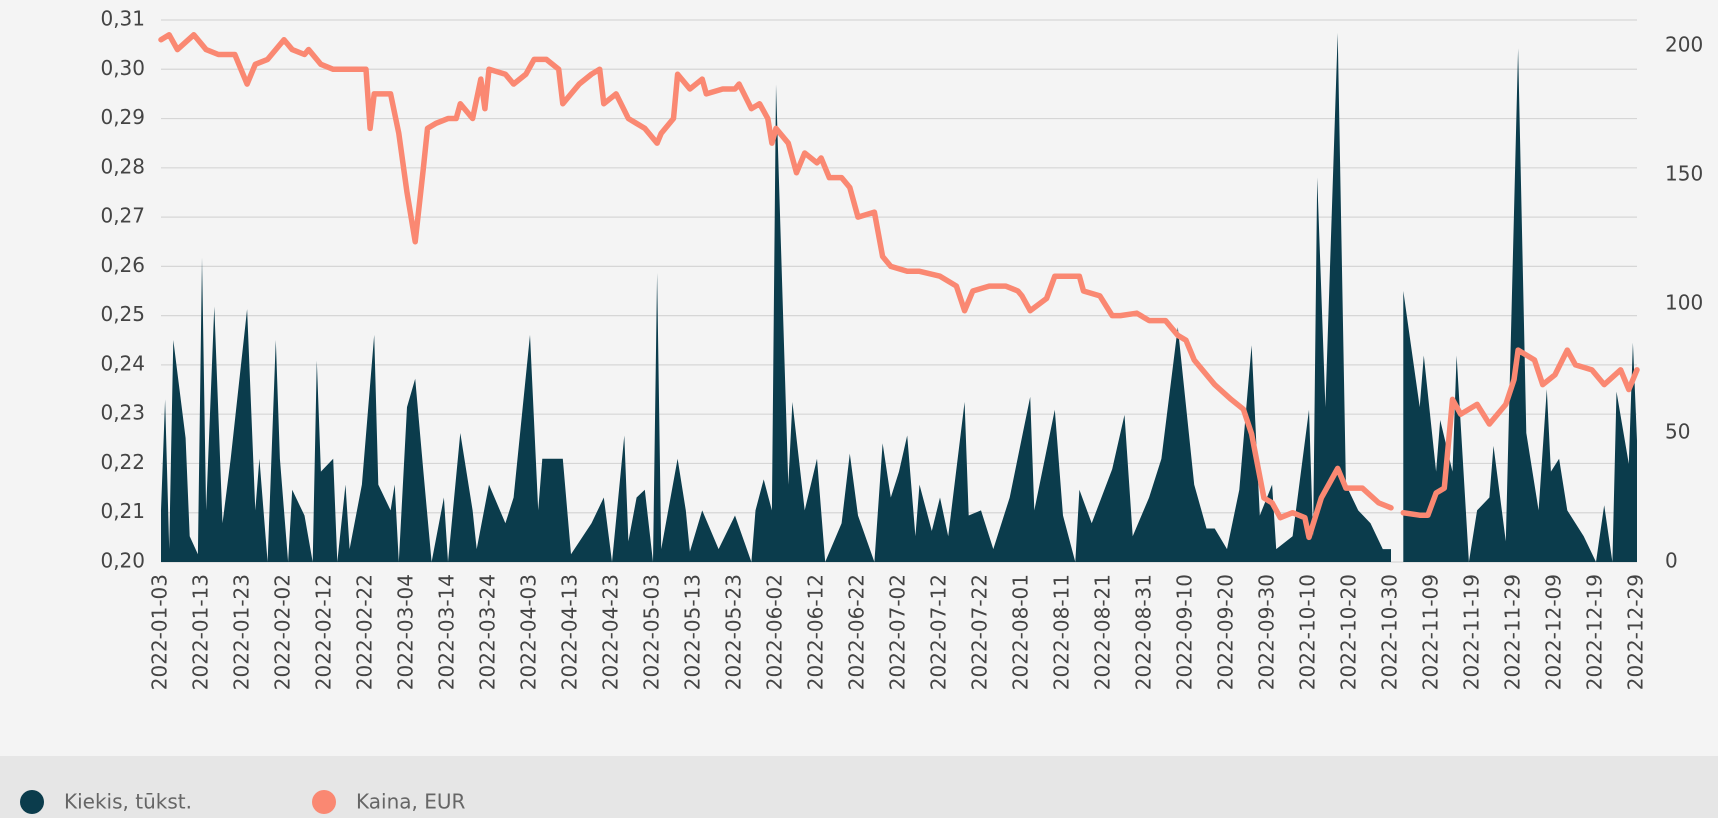  I want to click on x-tick-label: 2022-06-02, so click(775, 632).